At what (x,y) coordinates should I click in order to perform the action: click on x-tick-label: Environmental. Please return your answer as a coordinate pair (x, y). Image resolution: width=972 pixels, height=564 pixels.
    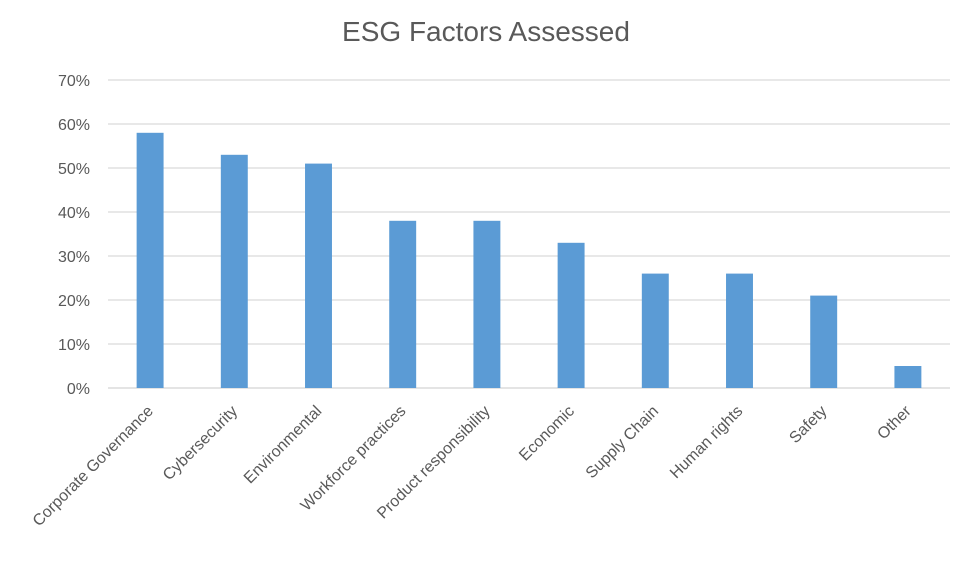
    Looking at the image, I should click on (283, 445).